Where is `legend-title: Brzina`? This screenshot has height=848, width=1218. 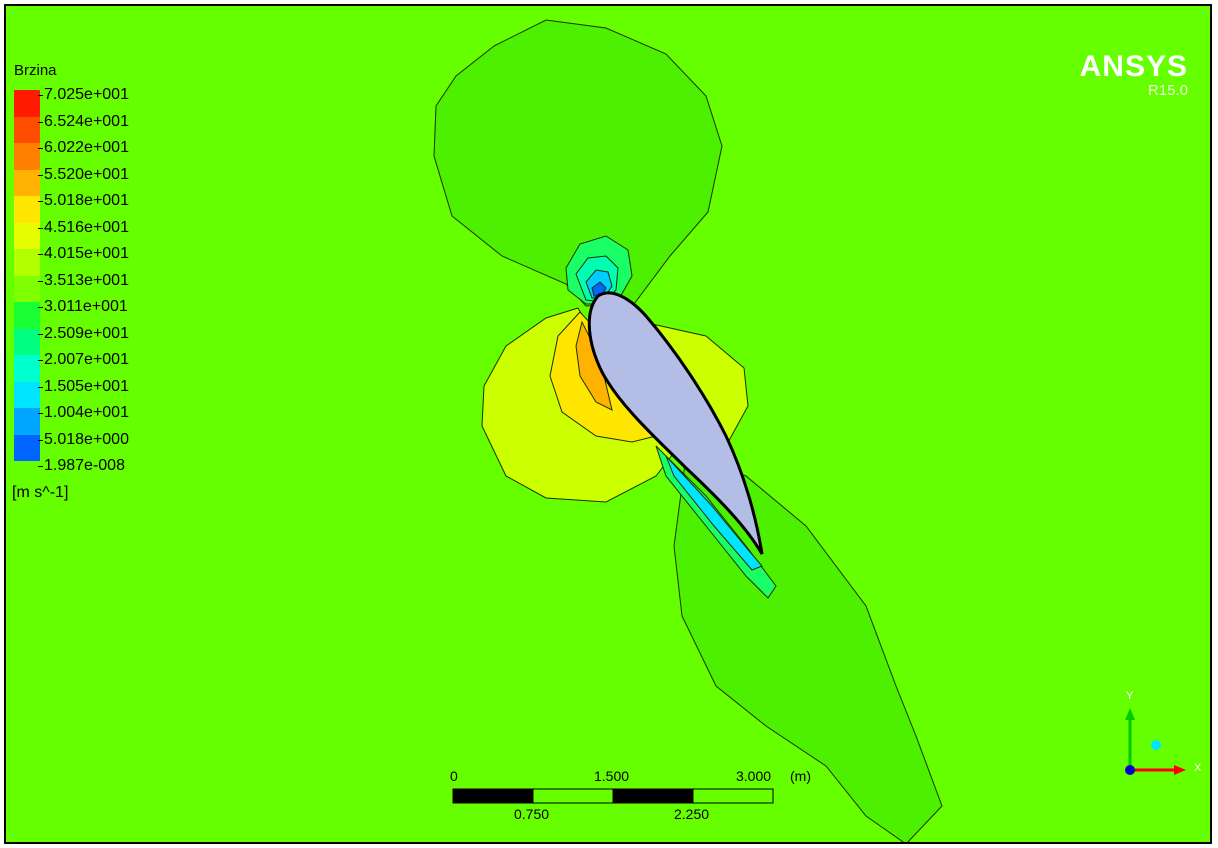 legend-title: Brzina is located at coordinates (35, 70).